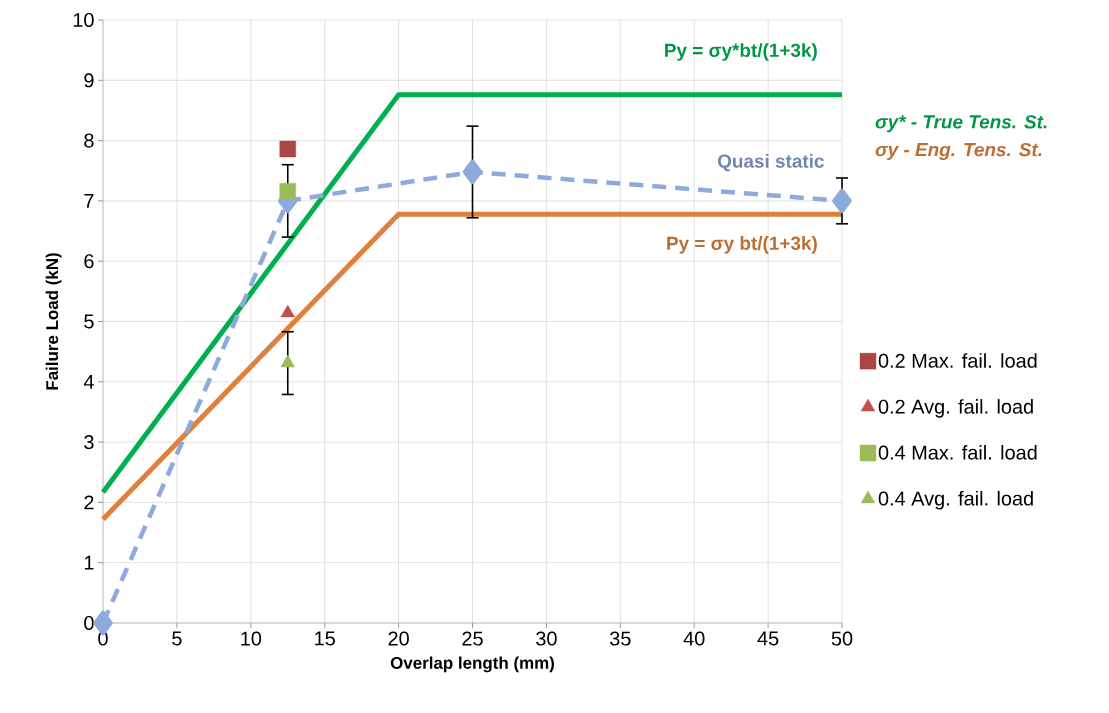  Describe the element at coordinates (955, 408) in the screenshot. I see `legend-label: 0.2 Avg. fail. load` at that location.